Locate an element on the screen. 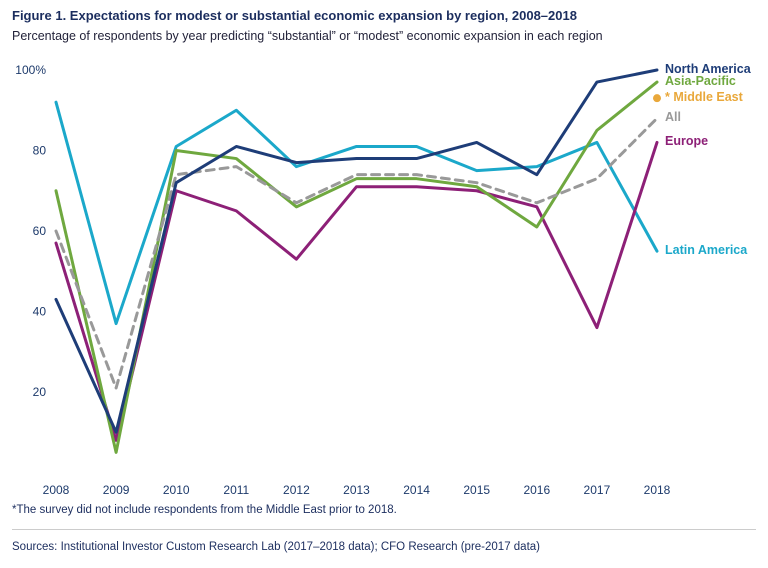  x-tick-label: 2013 is located at coordinates (356, 490).